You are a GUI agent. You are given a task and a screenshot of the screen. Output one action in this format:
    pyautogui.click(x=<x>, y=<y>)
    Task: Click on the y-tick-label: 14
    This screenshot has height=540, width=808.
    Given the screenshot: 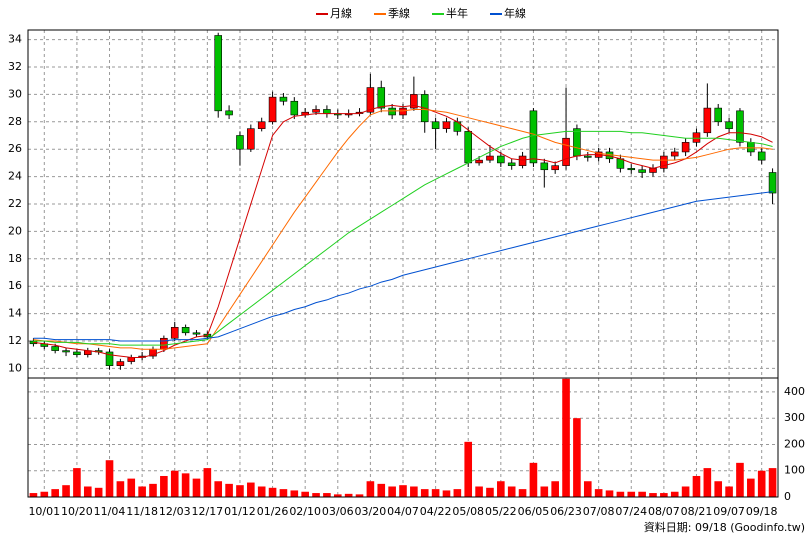 What is the action you would take?
    pyautogui.click(x=15, y=313)
    